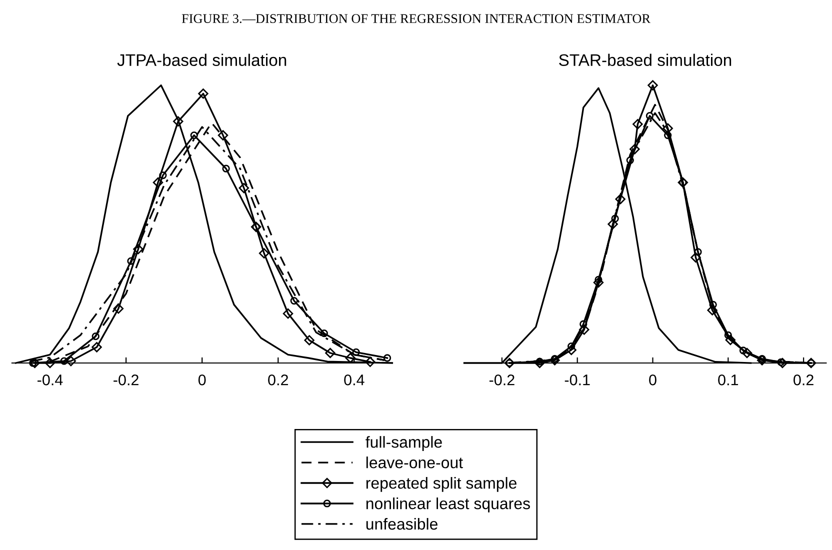  I want to click on caption: FIGURE 3.—DISTRIBUTION OF THE REGRESSION INTERACTION ESTIMATOR, so click(416, 19).